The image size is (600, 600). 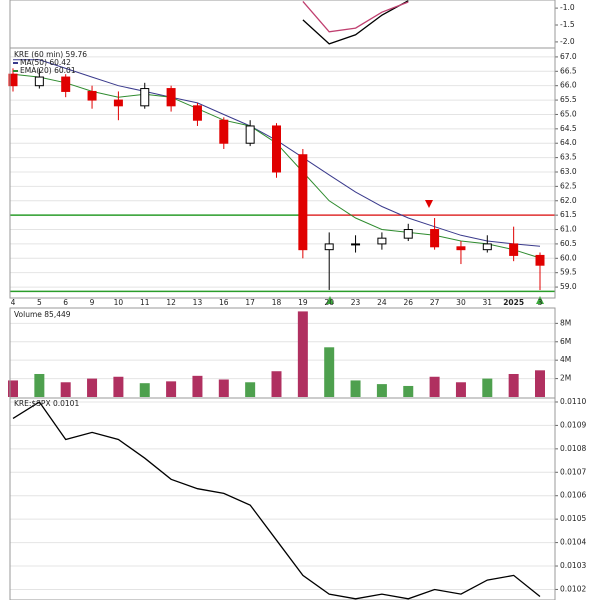 What do you see at coordinates (92, 302) in the screenshot?
I see `x-tick-label: 9` at bounding box center [92, 302].